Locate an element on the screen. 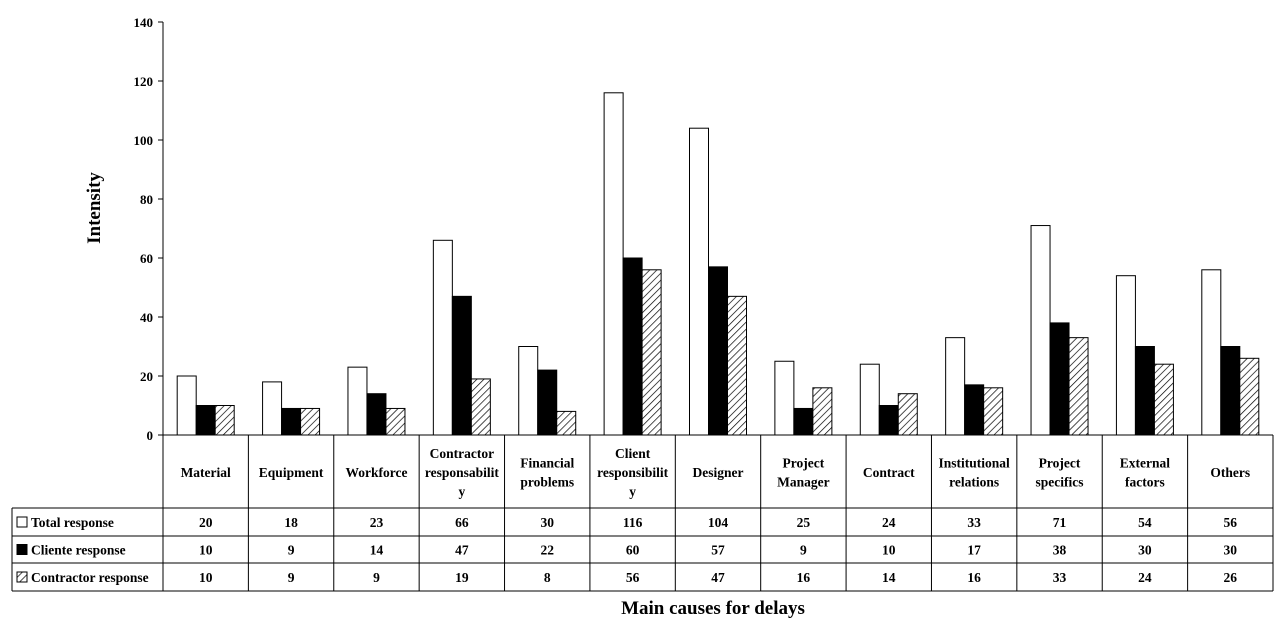 Image resolution: width=1275 pixels, height=620 pixels. category-label-line: responsibilit is located at coordinates (633, 472).